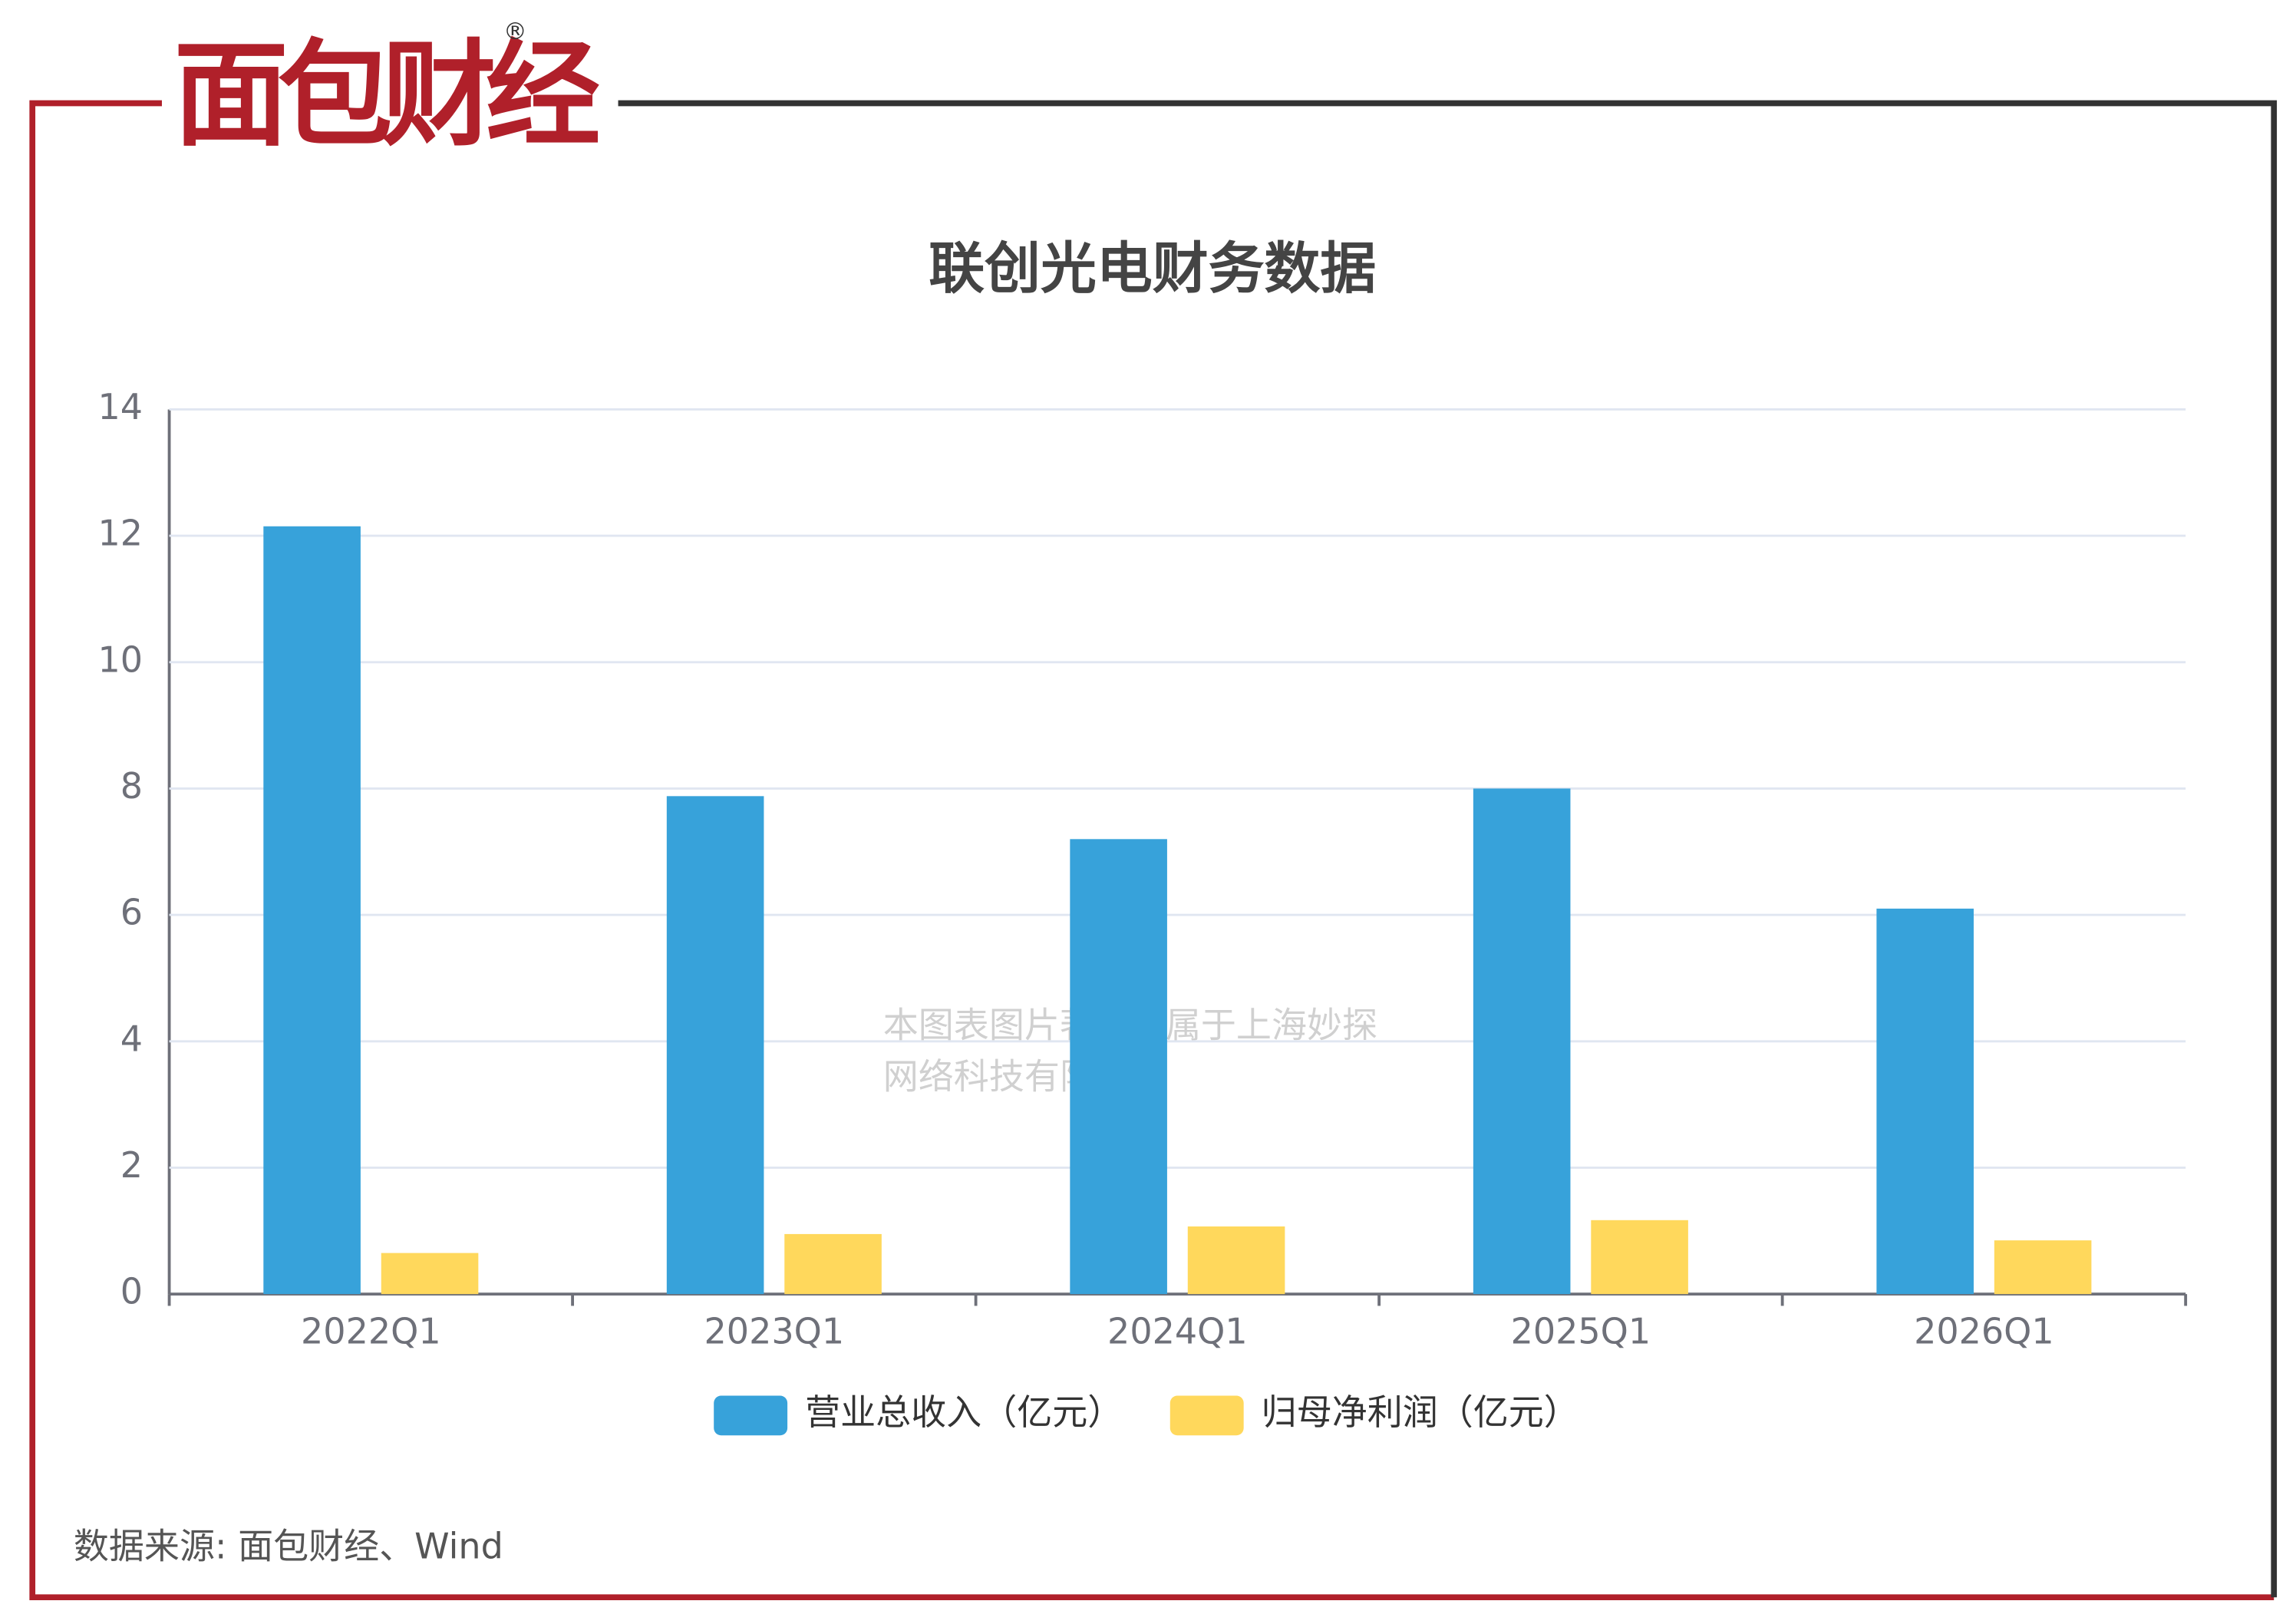  What do you see at coordinates (1420, 1412) in the screenshot?
I see `legend-label: 归母净利润（亿元）` at bounding box center [1420, 1412].